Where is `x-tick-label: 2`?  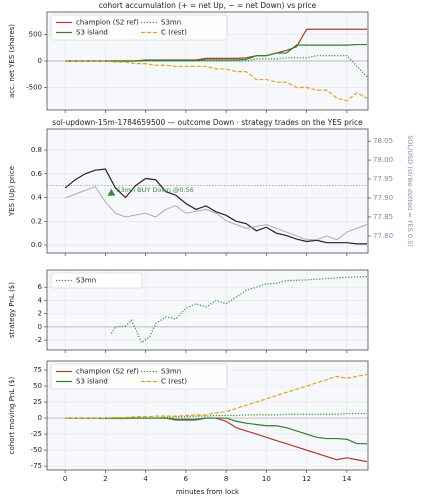 x-tick-label: 2 is located at coordinates (105, 479).